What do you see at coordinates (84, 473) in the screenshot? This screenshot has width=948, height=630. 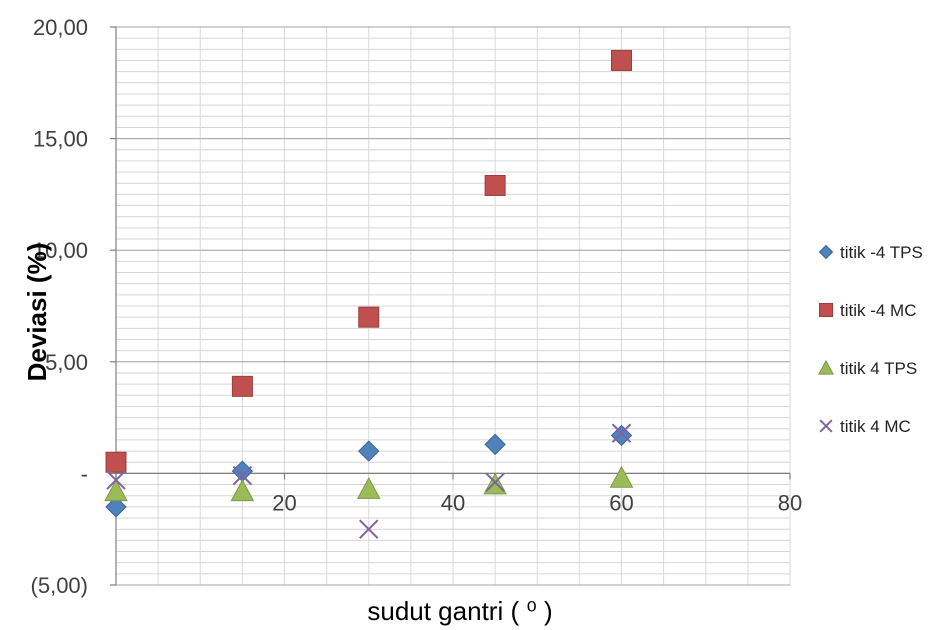 I see `y-tick-label: -` at bounding box center [84, 473].